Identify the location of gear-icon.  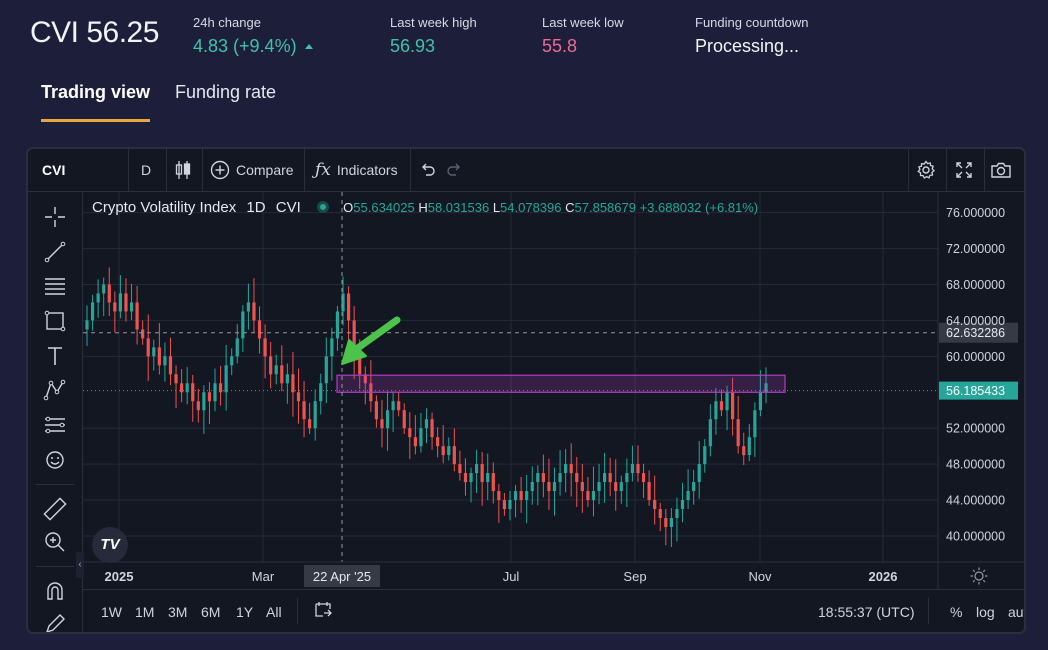
(926, 169).